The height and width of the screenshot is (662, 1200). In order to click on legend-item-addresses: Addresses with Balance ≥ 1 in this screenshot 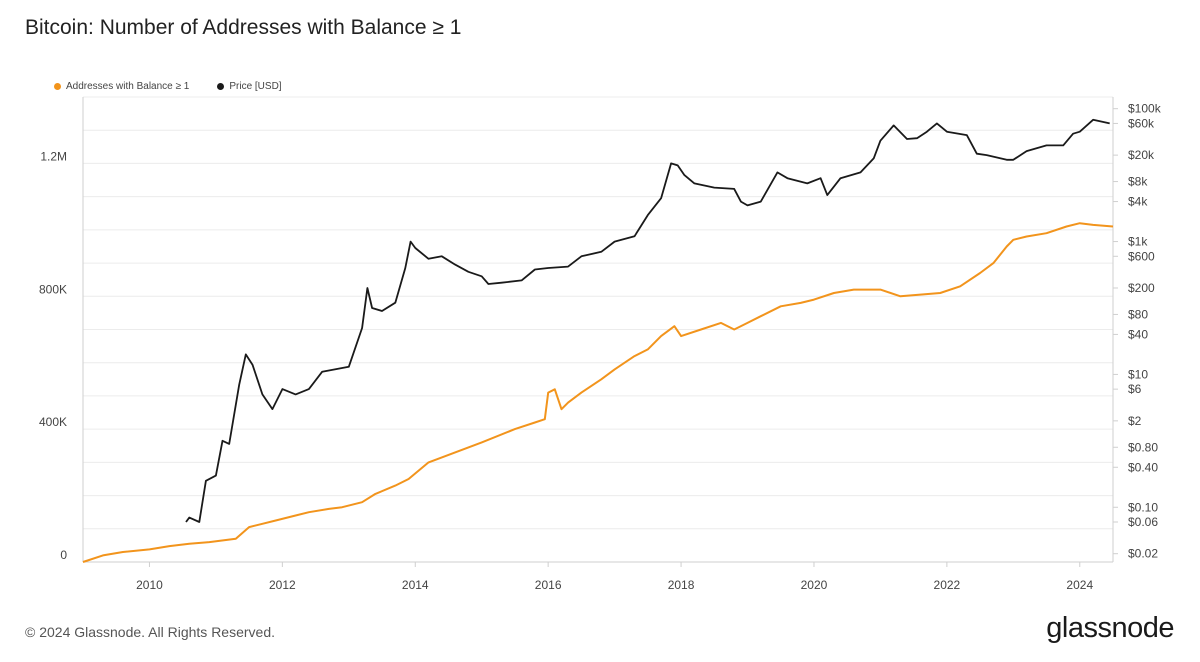, I will do `click(121, 86)`.